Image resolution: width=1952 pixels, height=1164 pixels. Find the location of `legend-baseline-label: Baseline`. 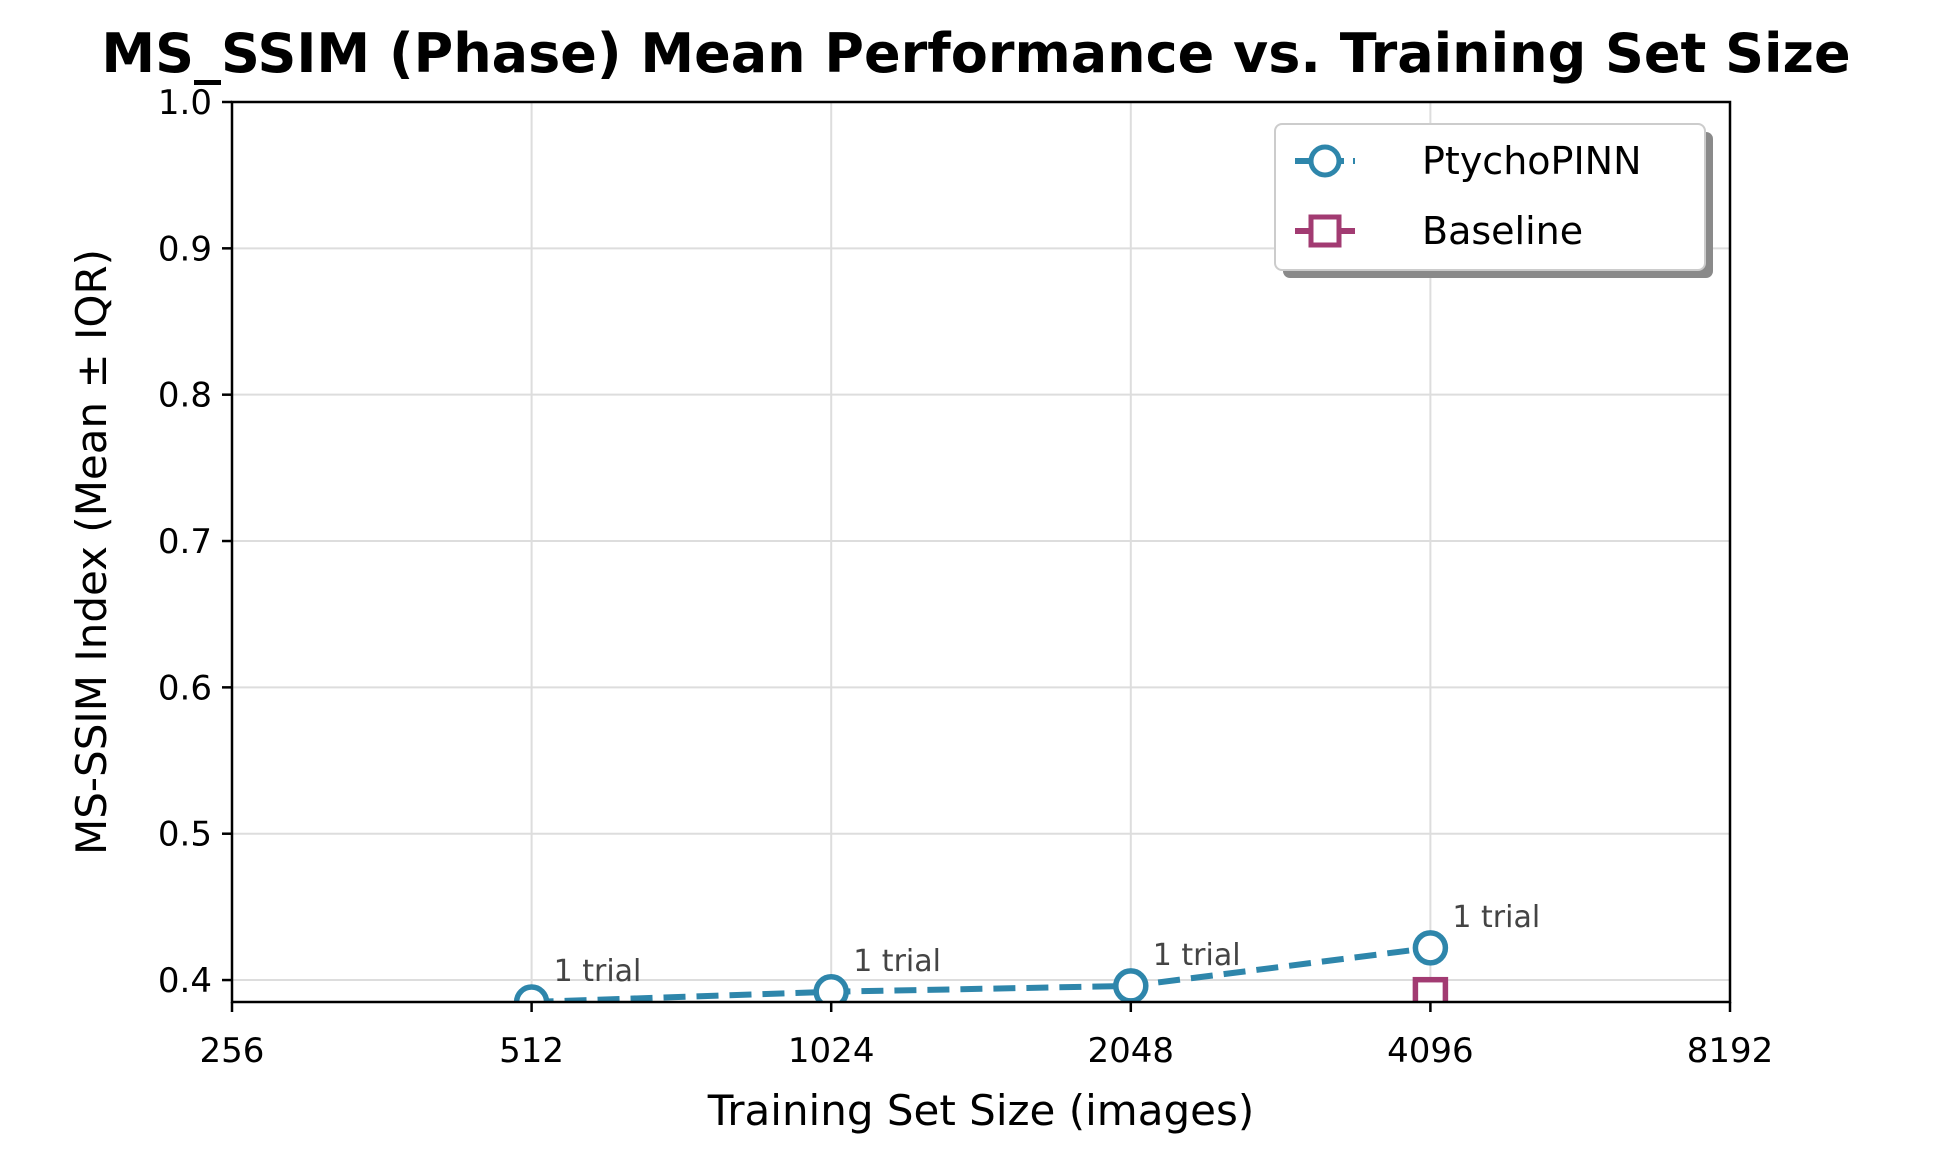

legend-baseline-label: Baseline is located at coordinates (1502, 231).